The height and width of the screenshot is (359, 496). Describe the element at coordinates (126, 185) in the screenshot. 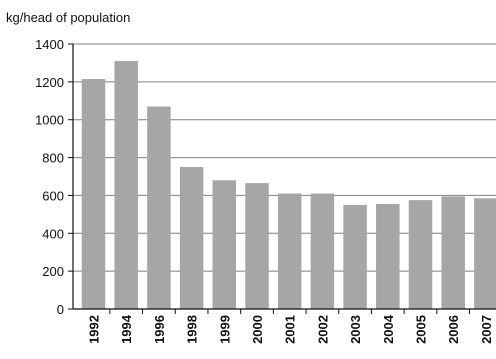

I see `bar-1994` at that location.